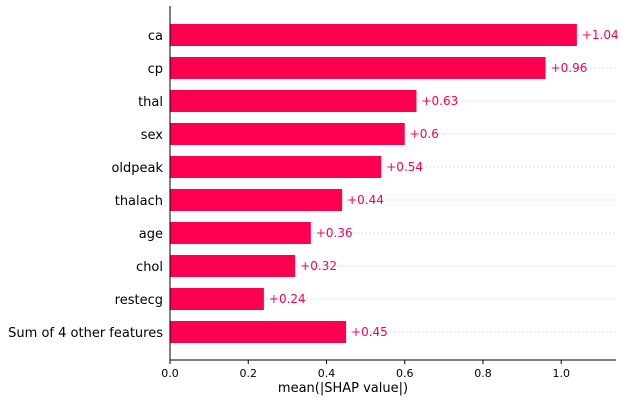  Describe the element at coordinates (569, 68) in the screenshot. I see `value-label: +0.96` at that location.